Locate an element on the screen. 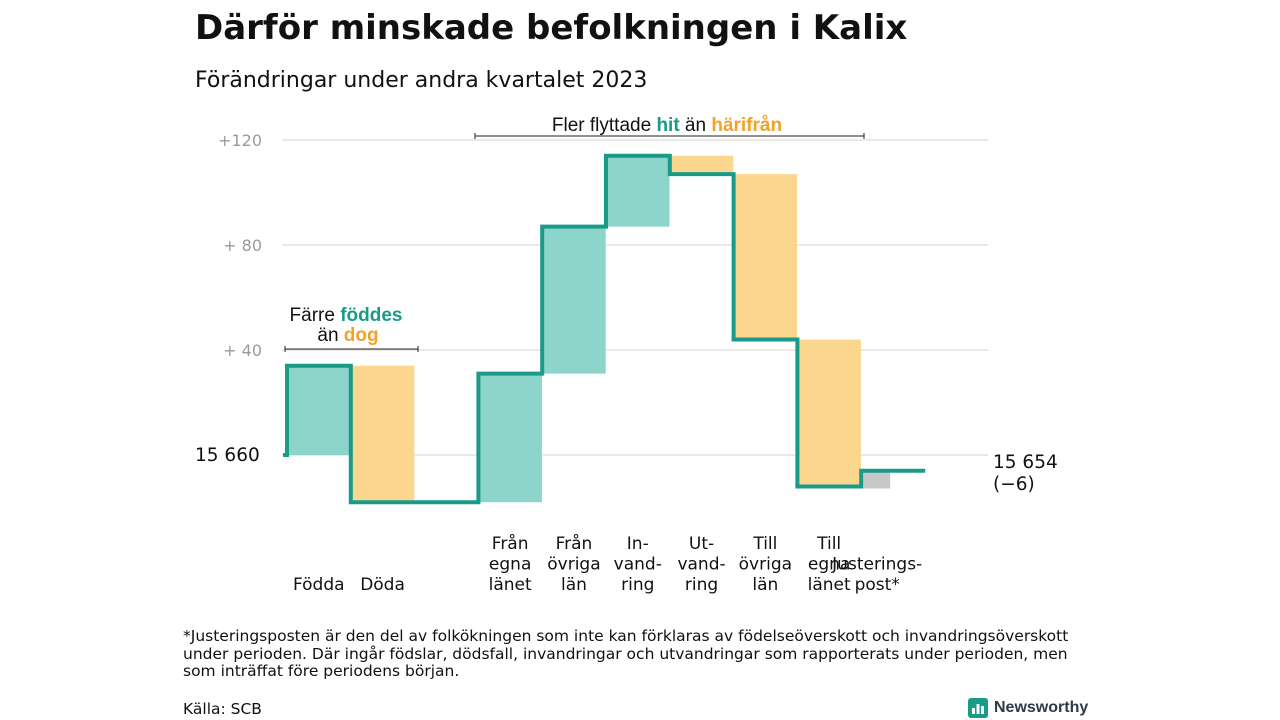 Image resolution: width=1280 pixels, height=720 pixels. annotation-part: hit is located at coordinates (668, 125).